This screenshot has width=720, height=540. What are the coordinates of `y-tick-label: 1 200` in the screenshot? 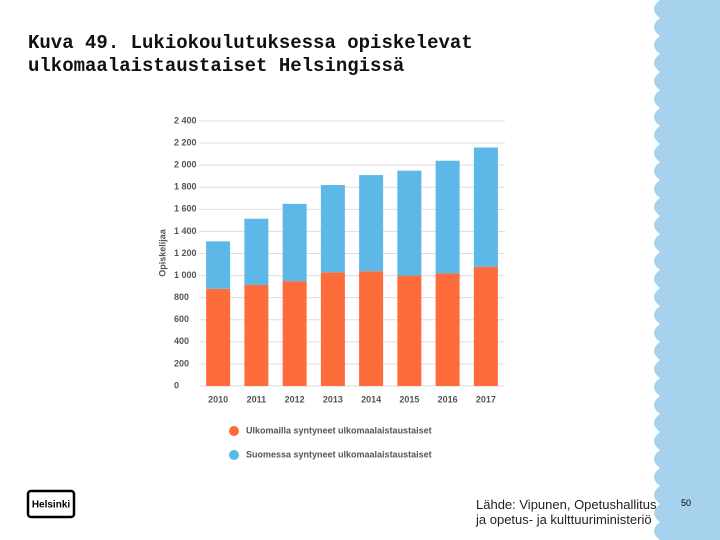 It's located at (185, 253).